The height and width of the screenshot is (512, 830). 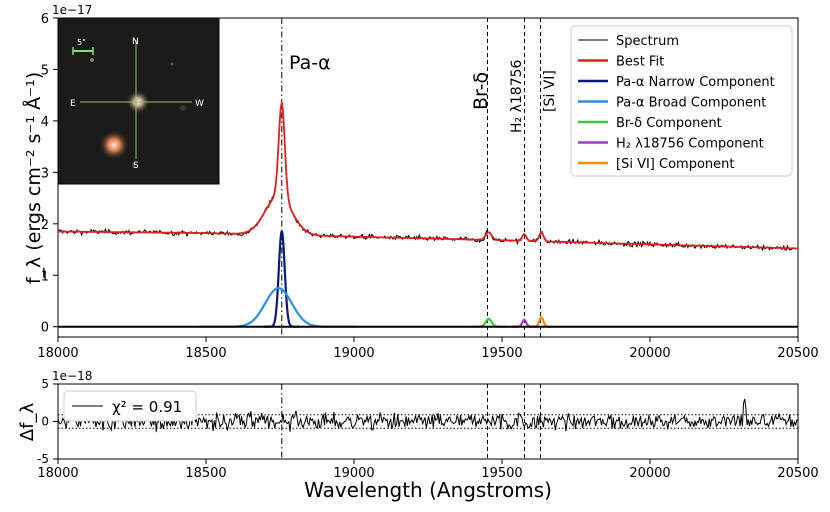 What do you see at coordinates (45, 122) in the screenshot?
I see `y-tick-label: 4` at bounding box center [45, 122].